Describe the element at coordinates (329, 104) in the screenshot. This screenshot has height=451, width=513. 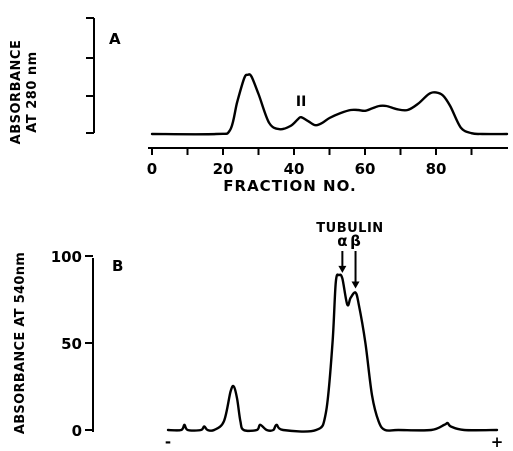
I see `panel-a-trace` at that location.